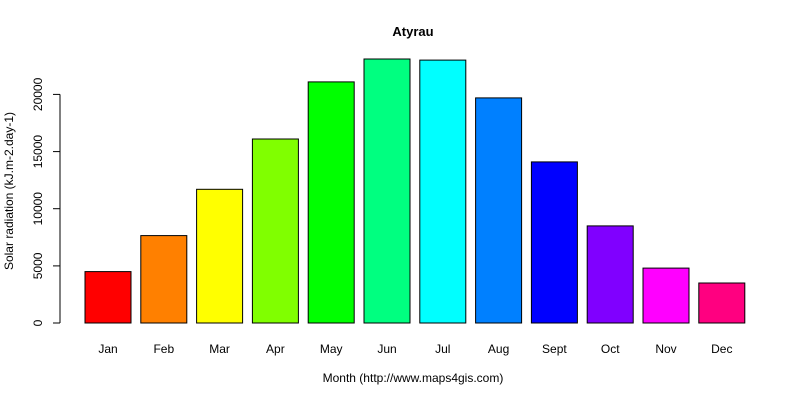 This screenshot has width=800, height=405. I want to click on bar-jul, so click(443, 191).